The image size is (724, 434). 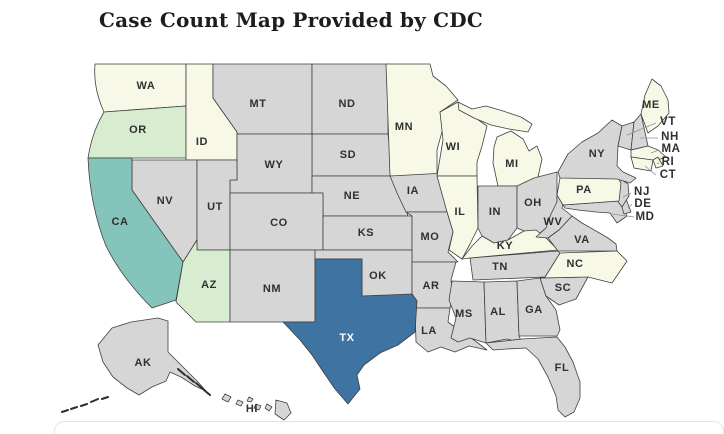 I want to click on state-fl, so click(x=533, y=377).